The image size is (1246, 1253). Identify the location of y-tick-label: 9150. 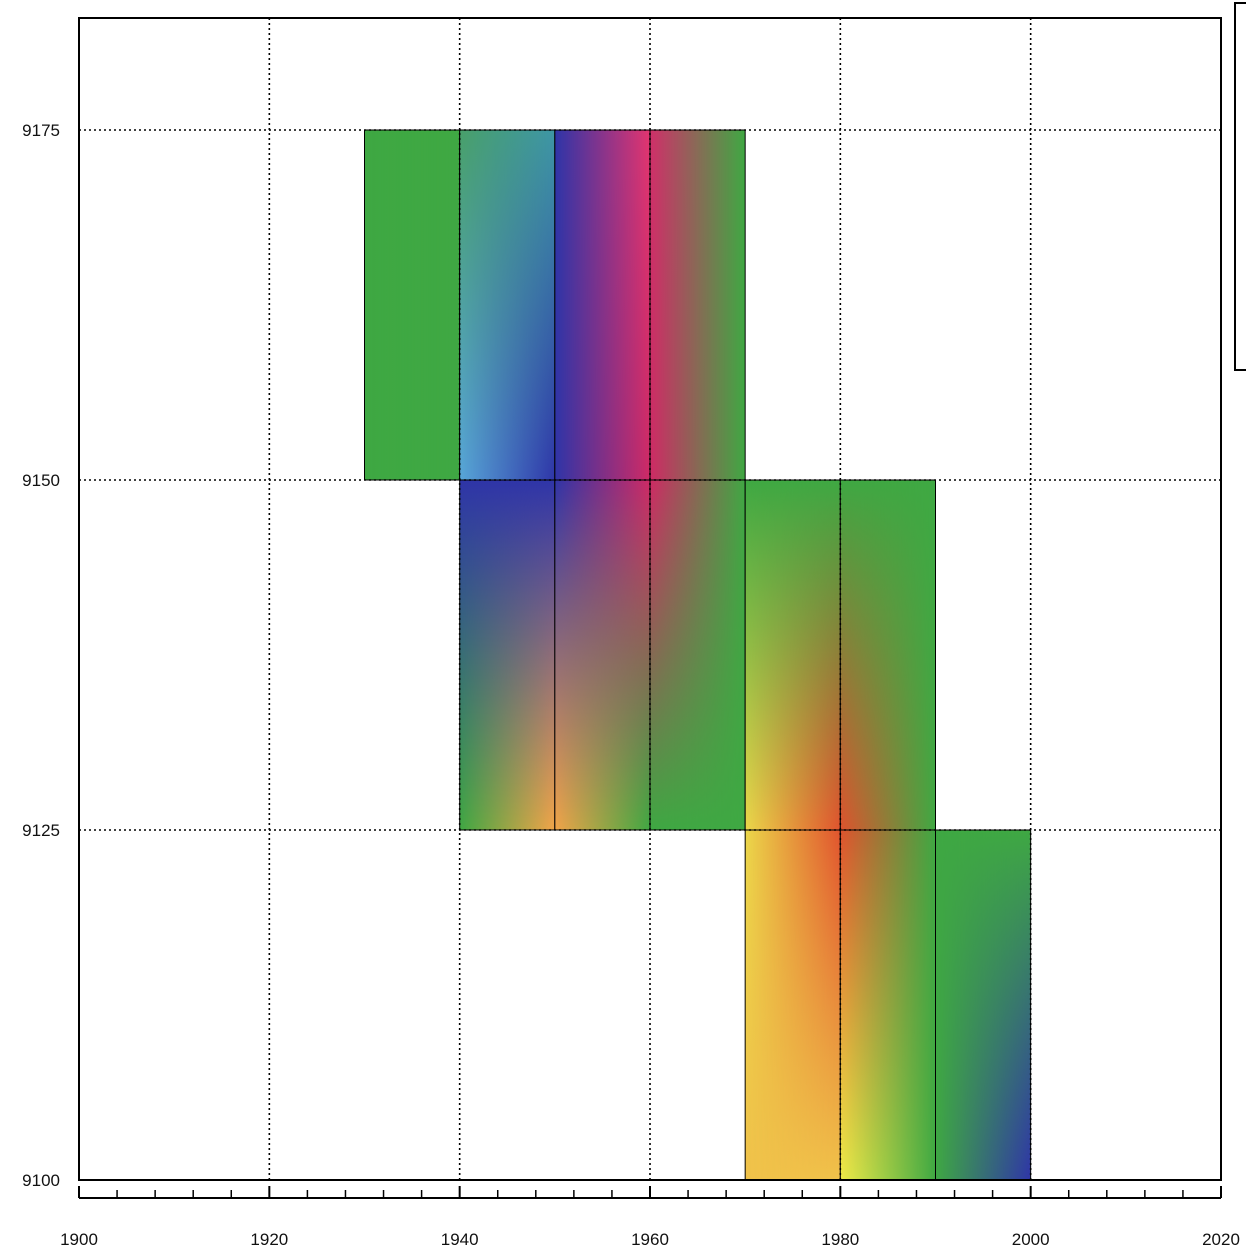
(41, 480).